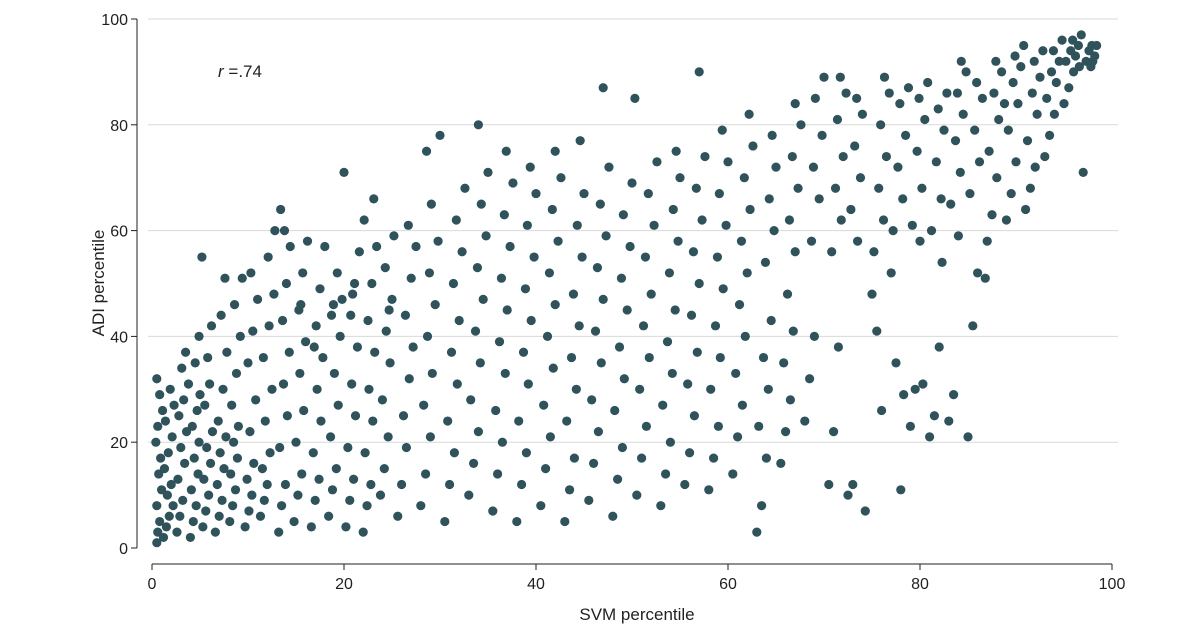  I want to click on y-tick-label-40: 40, so click(119, 337).